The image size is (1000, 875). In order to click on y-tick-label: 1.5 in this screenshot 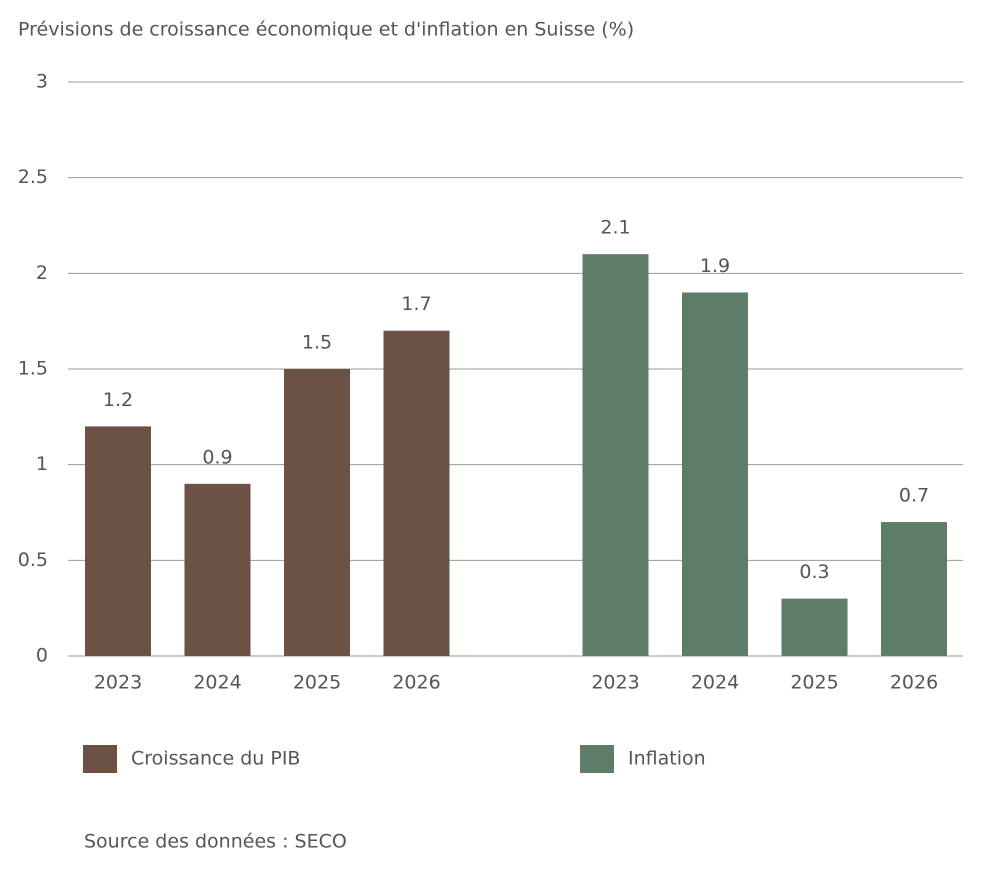, I will do `click(33, 369)`.